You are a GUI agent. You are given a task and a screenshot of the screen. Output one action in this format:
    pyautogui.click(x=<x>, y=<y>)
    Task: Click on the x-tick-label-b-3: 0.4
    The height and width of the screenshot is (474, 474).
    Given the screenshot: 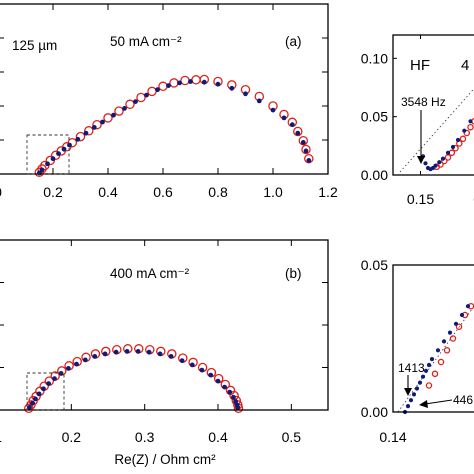 What is the action you would take?
    pyautogui.click(x=218, y=437)
    